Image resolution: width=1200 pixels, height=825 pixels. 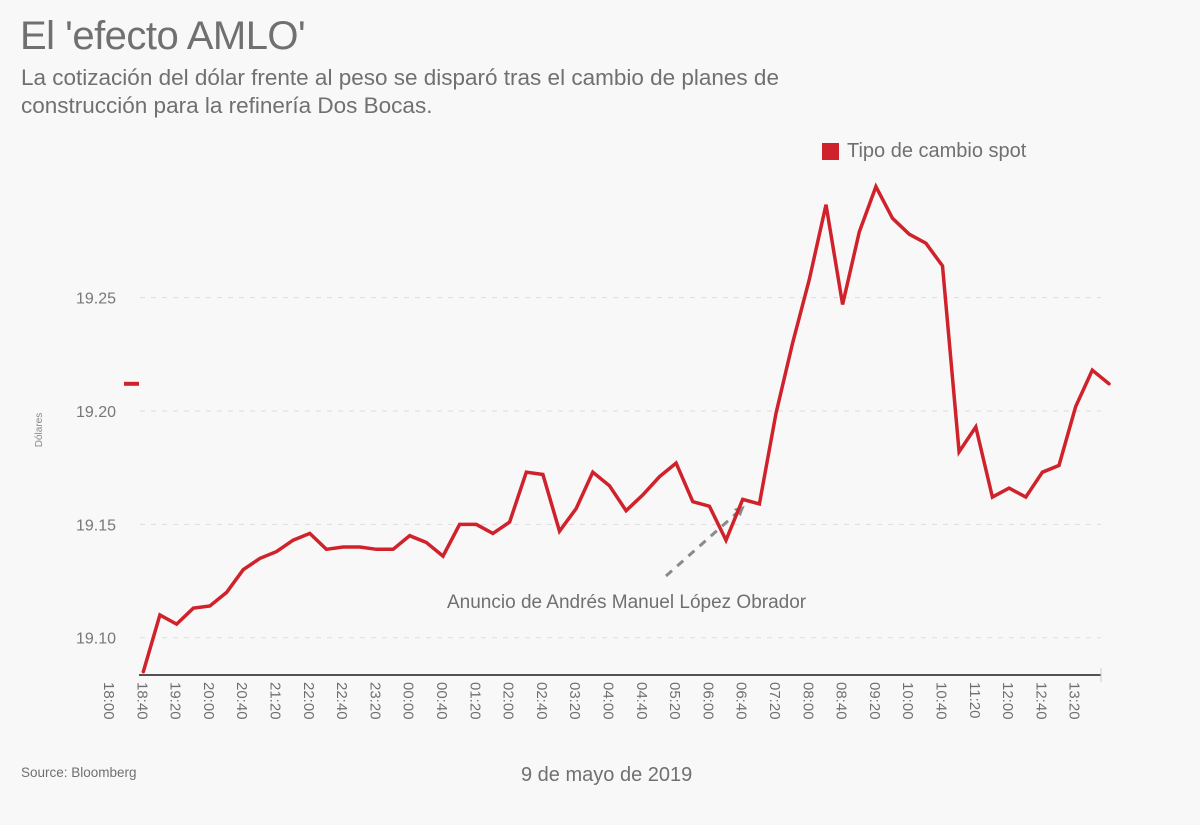 I want to click on source-note: Source: Bloomberg, so click(x=79, y=772).